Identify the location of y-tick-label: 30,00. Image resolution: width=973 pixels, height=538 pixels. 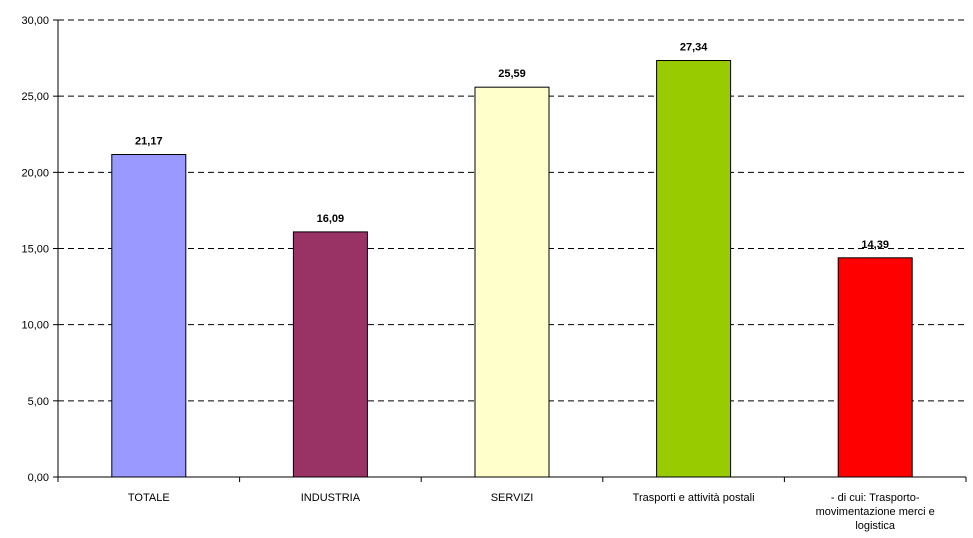
(35, 21).